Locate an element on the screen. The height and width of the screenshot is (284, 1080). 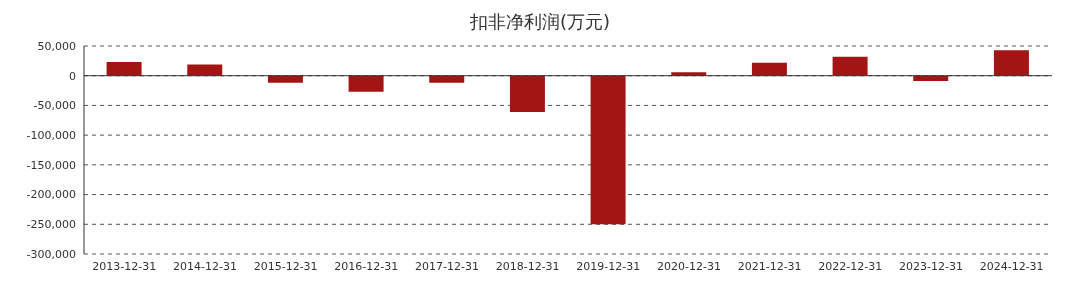
y-tick-label: 50,000 is located at coordinates (56, 46).